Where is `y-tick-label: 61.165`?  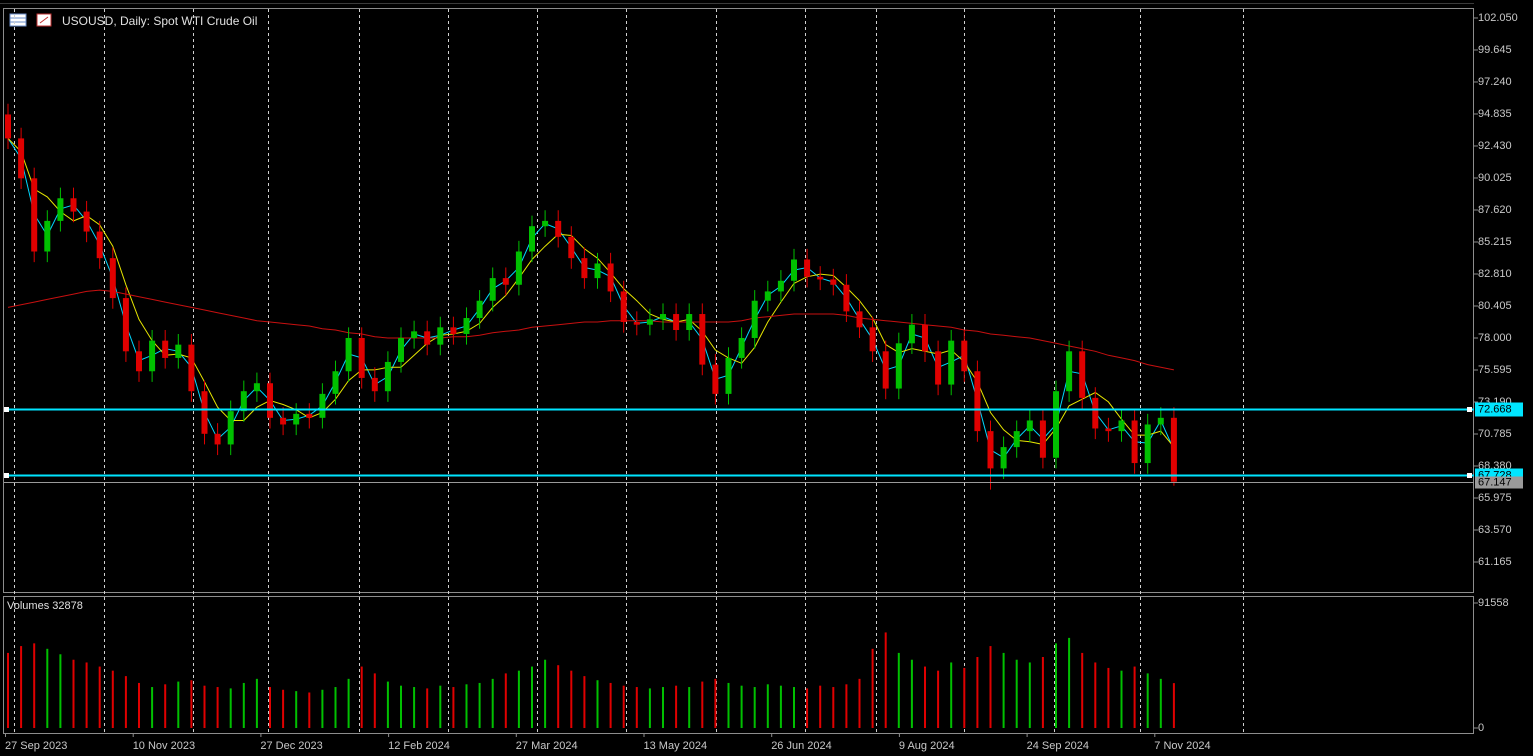
y-tick-label: 61.165 is located at coordinates (1495, 562).